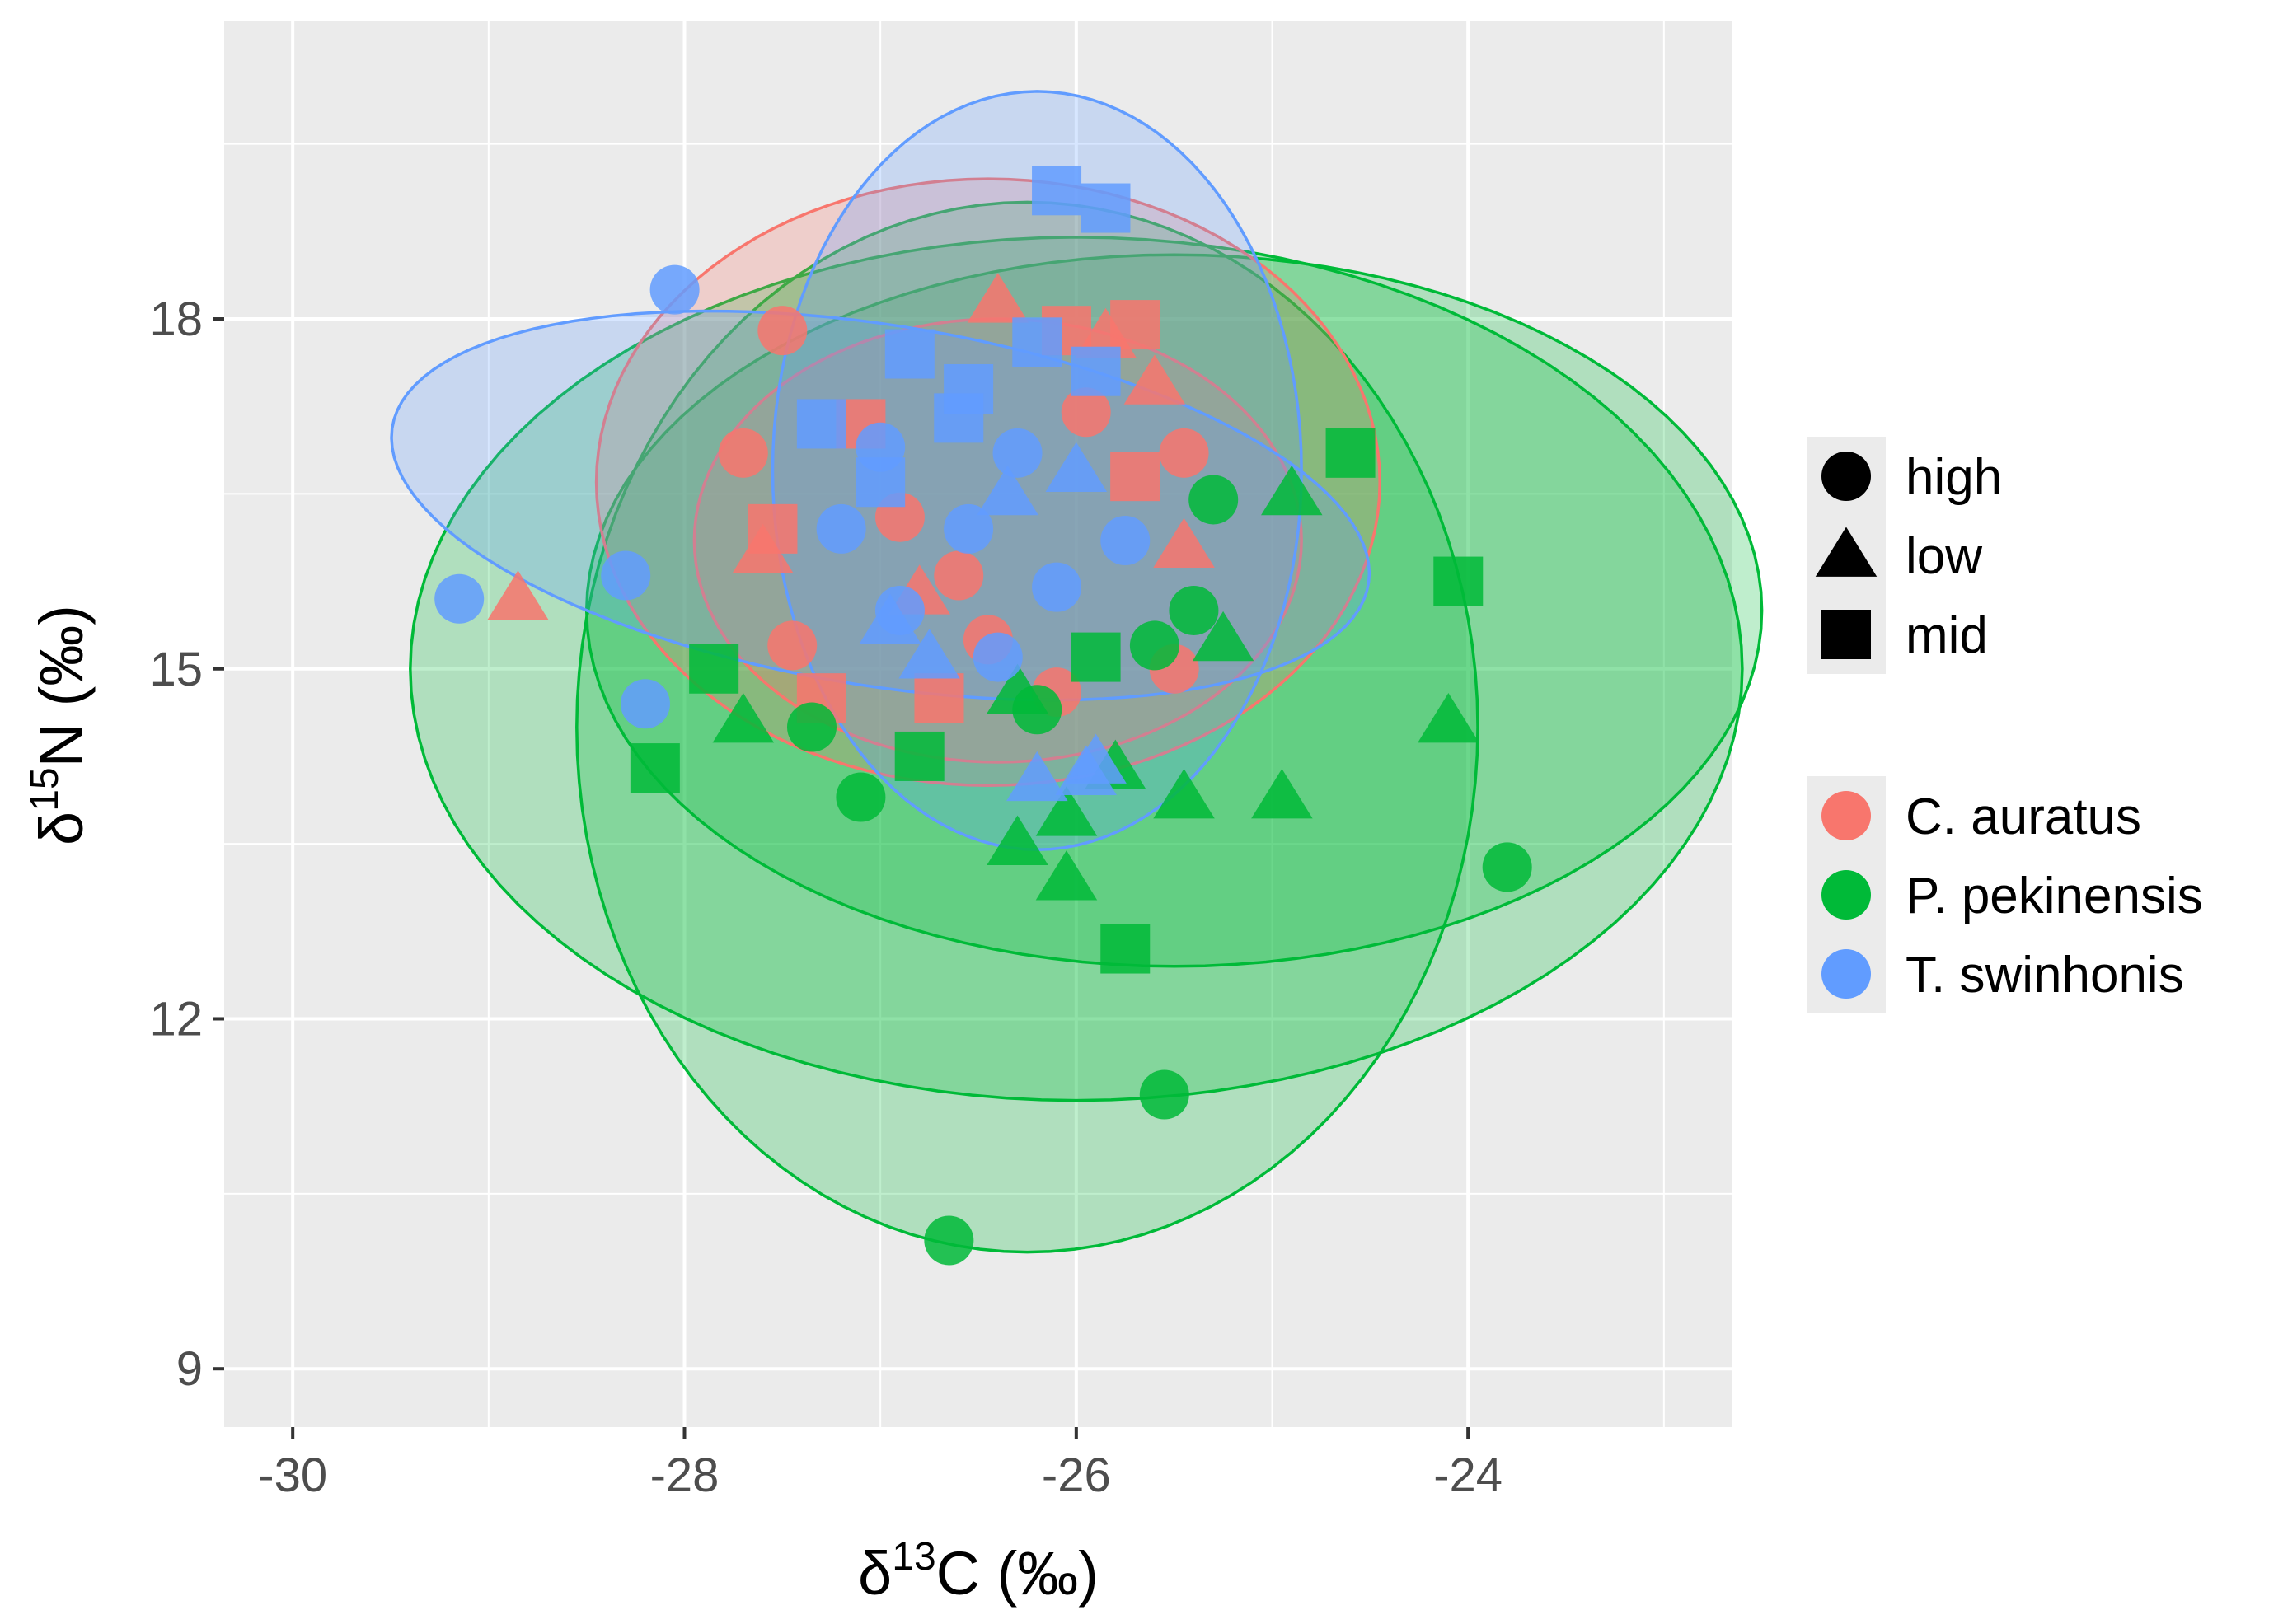  Describe the element at coordinates (1846, 815) in the screenshot. I see `legend-color-c-auratus` at that location.